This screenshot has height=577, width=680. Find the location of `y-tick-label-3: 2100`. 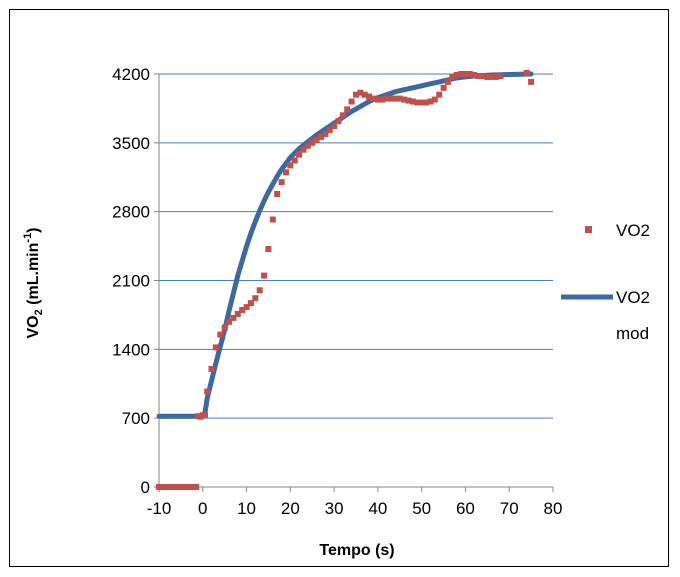

y-tick-label-3: 2100 is located at coordinates (131, 281).